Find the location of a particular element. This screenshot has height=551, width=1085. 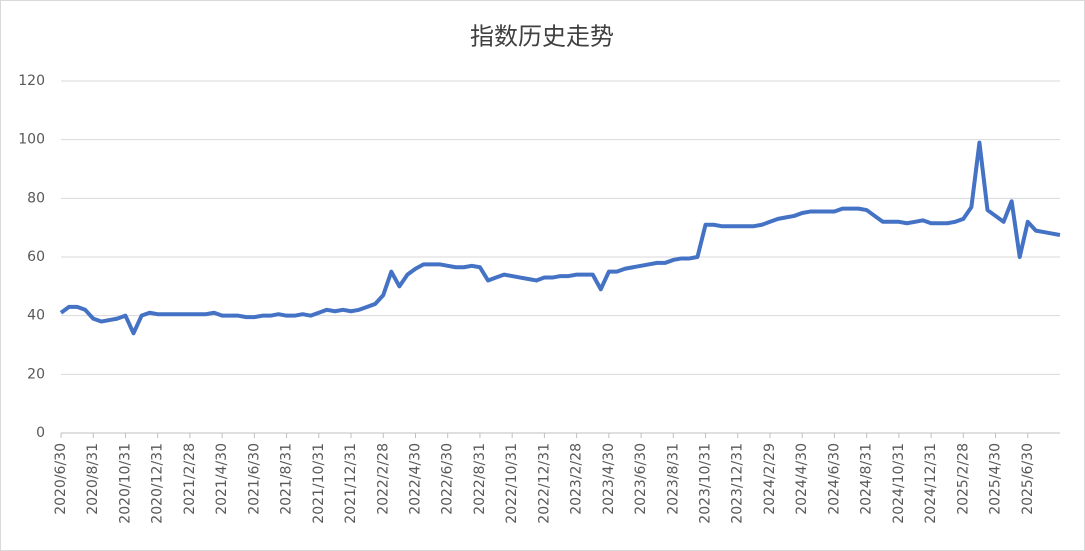

x-tick-label: 2024/4/30 is located at coordinates (802, 479).